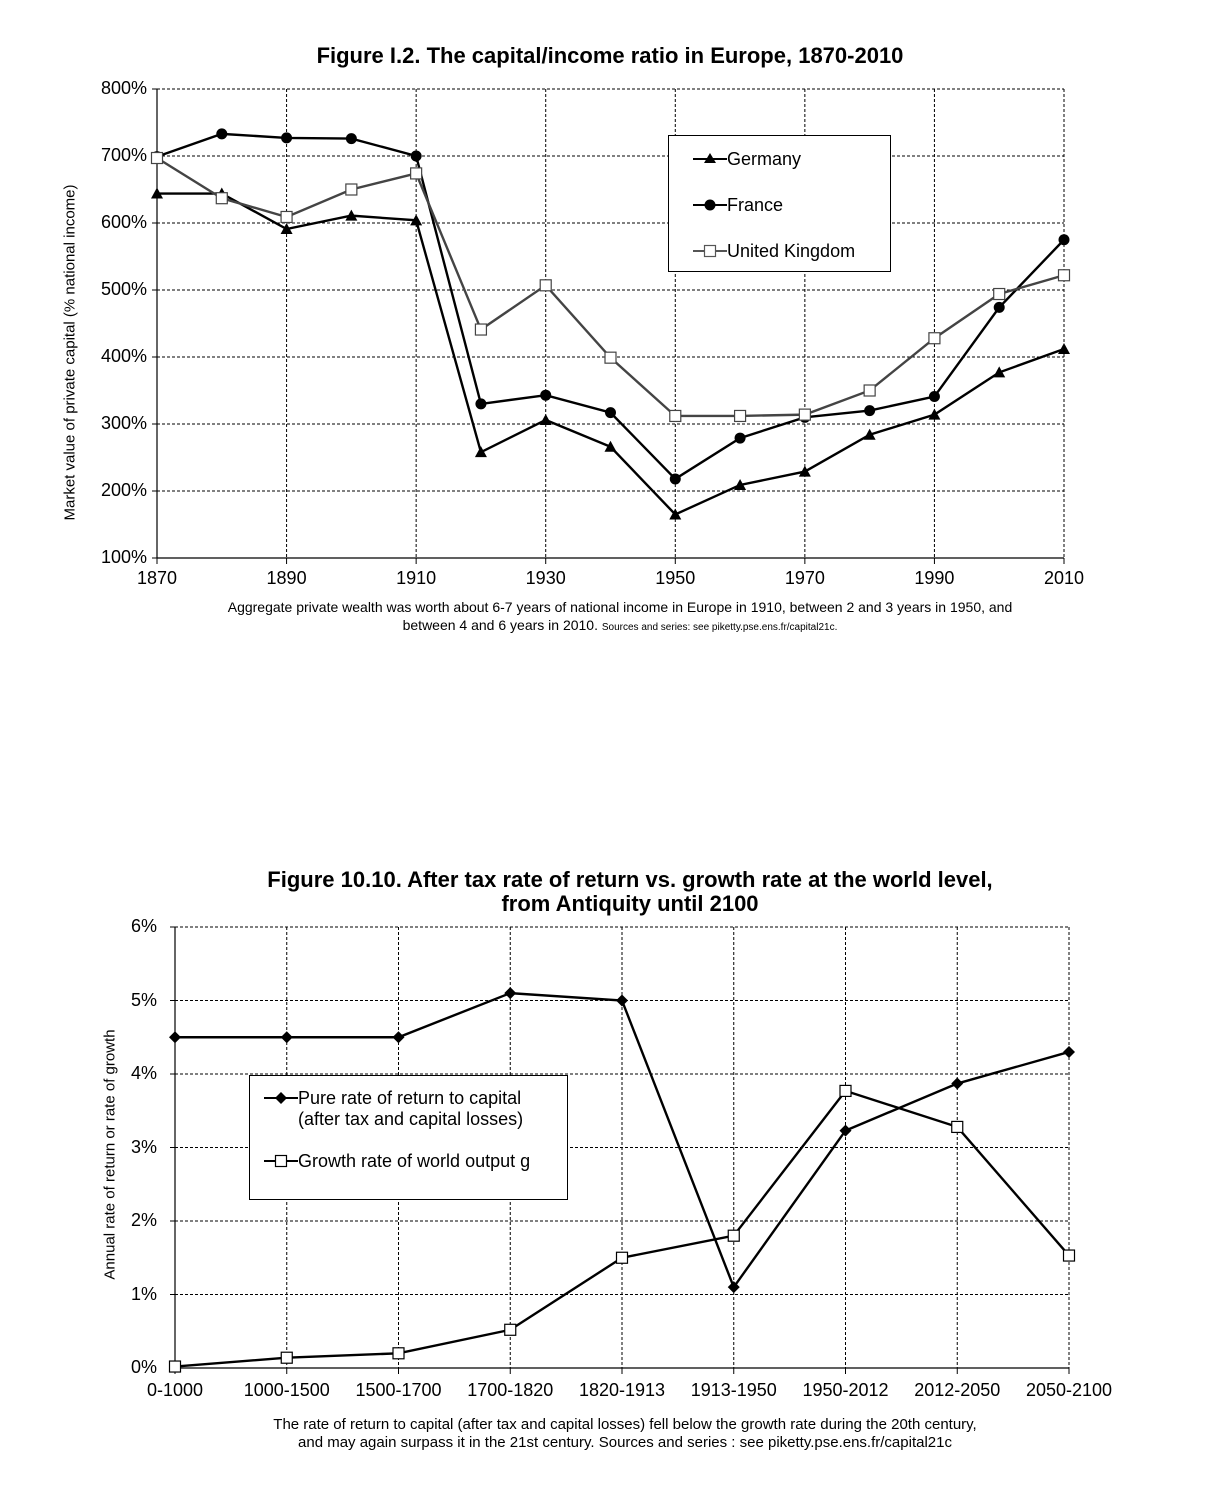 This screenshot has height=1488, width=1214. I want to click on x-tick-label: 1000-1500, so click(286, 1390).